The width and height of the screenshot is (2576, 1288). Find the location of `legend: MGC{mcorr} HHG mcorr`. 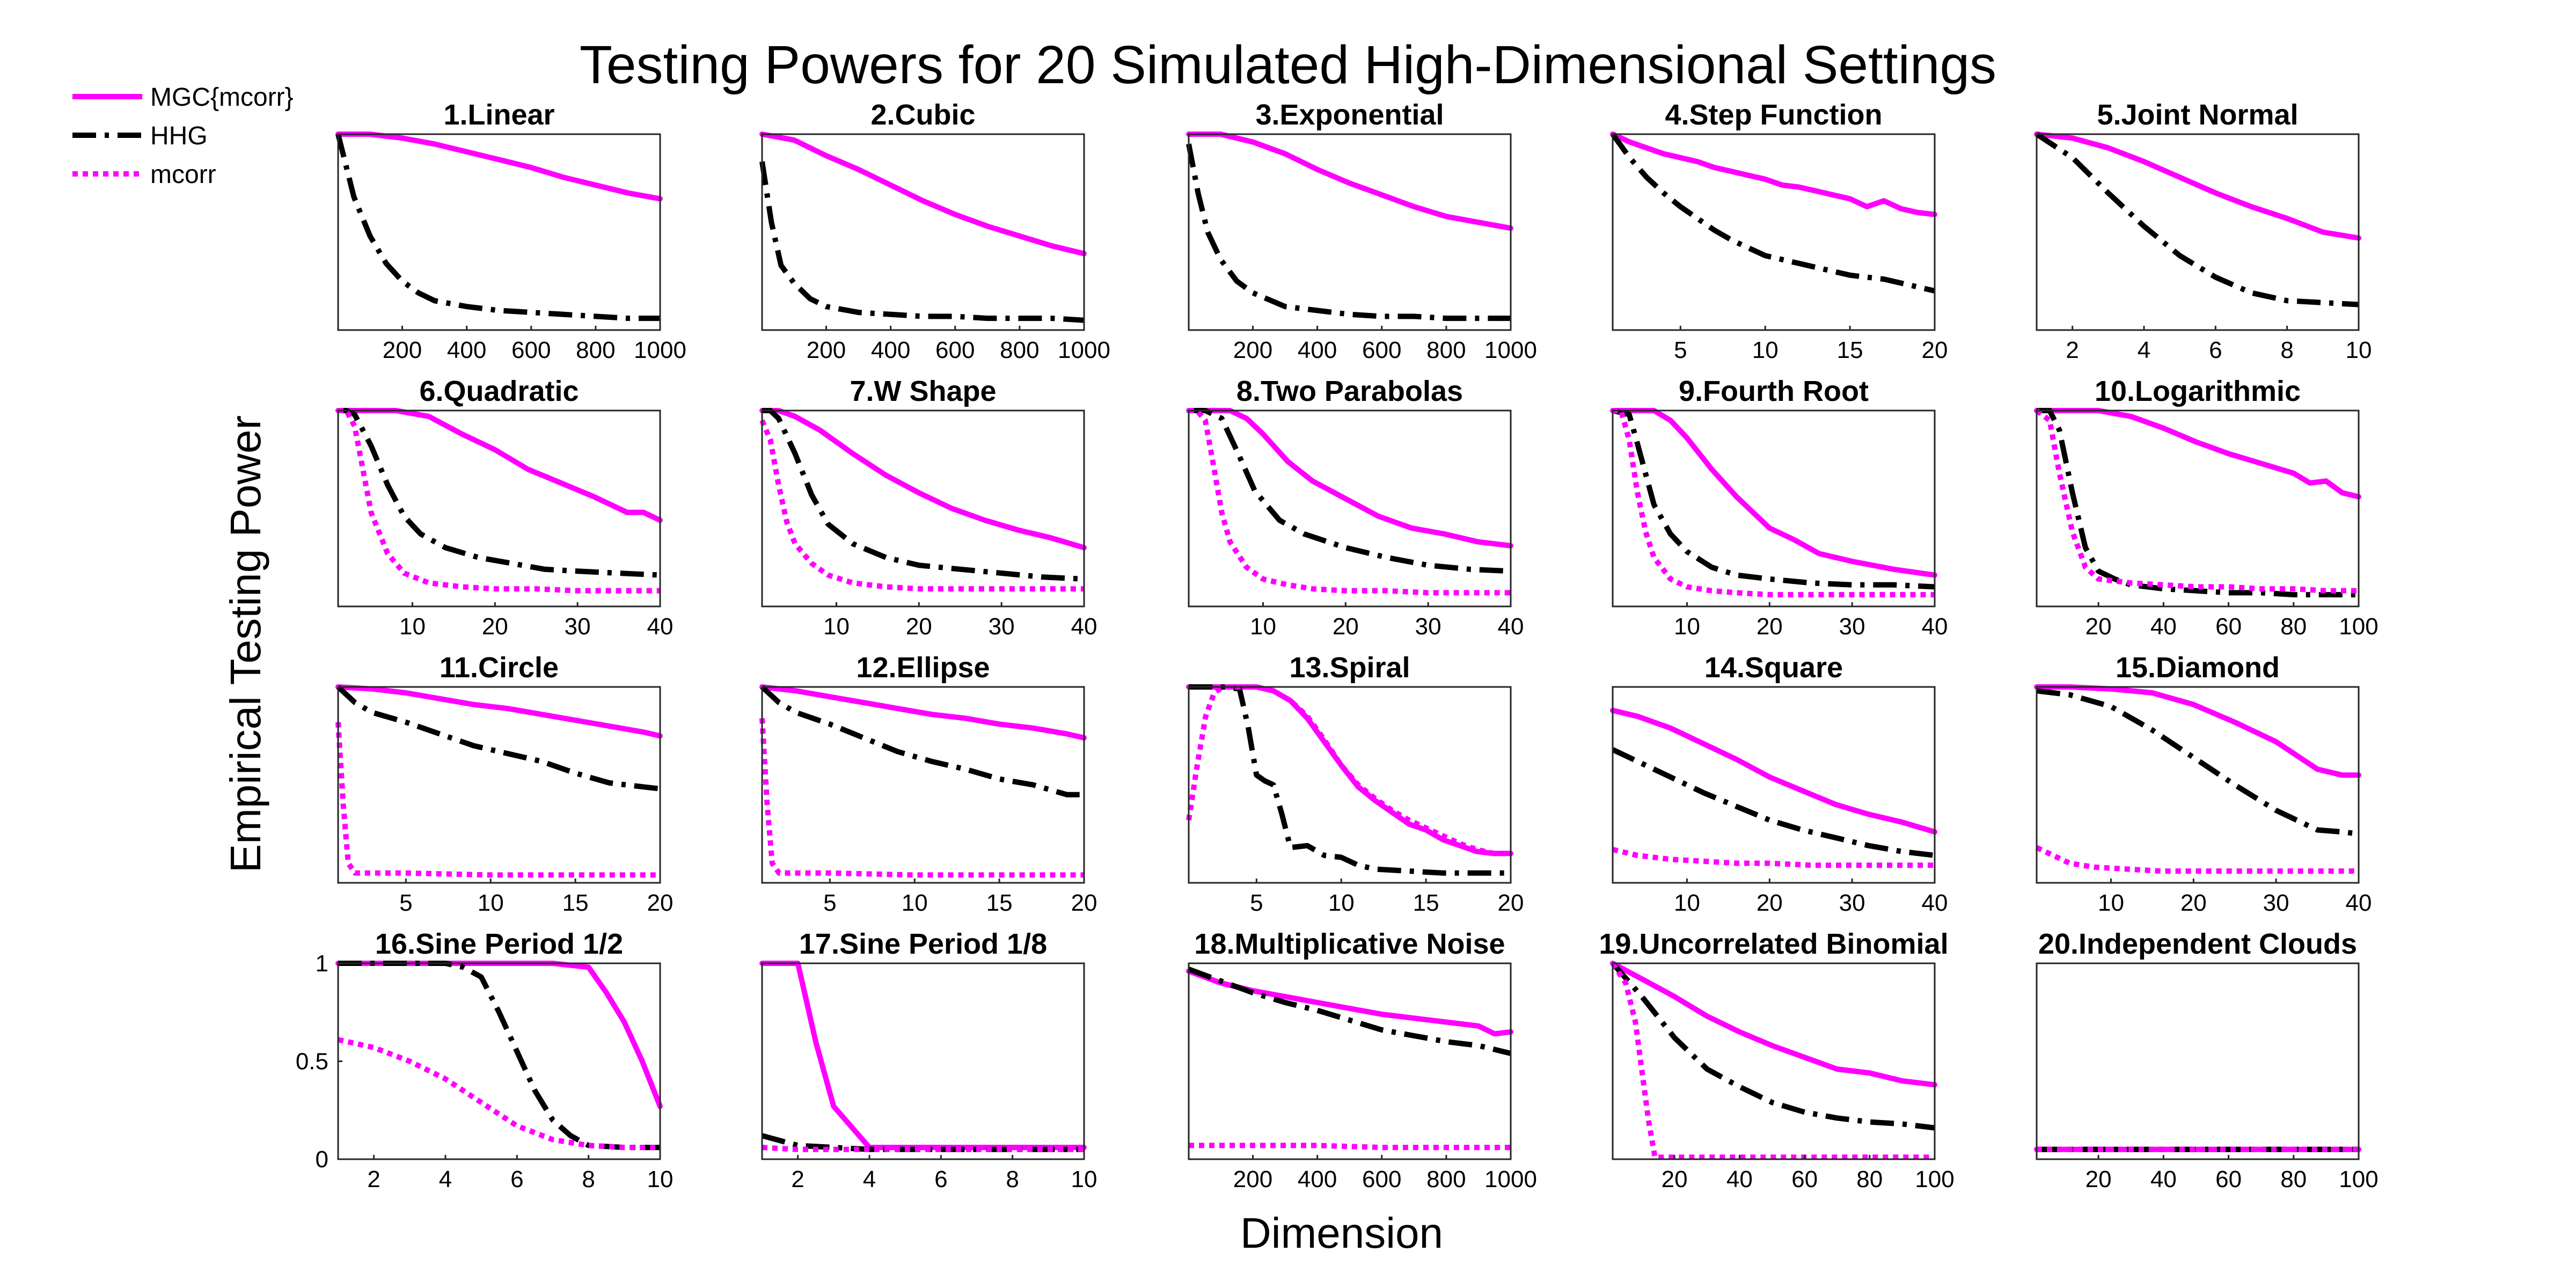

legend: MGC{mcorr} HHG mcorr is located at coordinates (183, 136).